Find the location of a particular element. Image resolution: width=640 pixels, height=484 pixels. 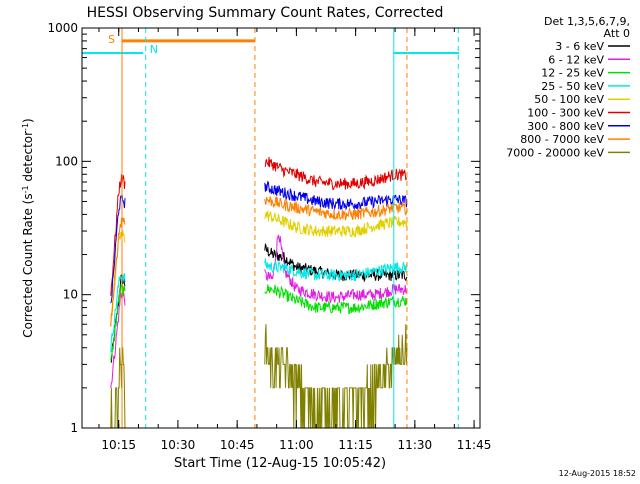

legend-entry-label: 7000 - 20000 keV is located at coordinates (555, 152).